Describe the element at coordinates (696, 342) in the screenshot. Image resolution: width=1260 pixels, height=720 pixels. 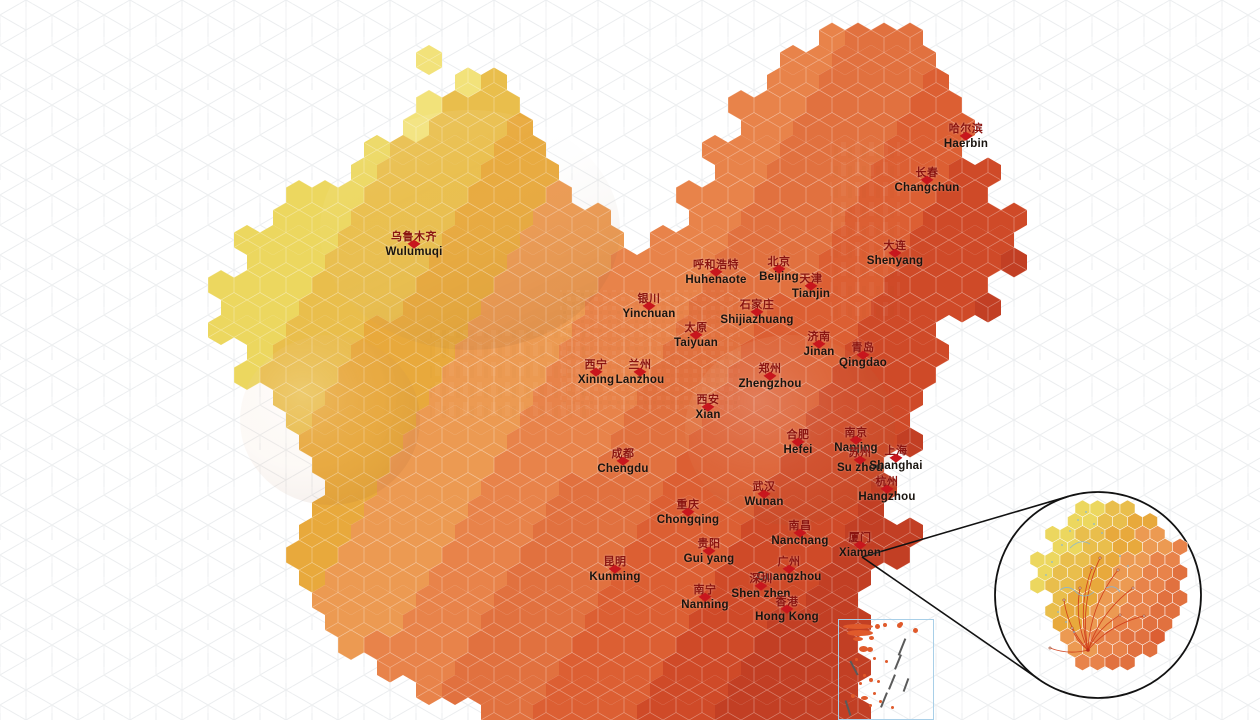
I see `city-name-pinyin: Taiyuan` at that location.